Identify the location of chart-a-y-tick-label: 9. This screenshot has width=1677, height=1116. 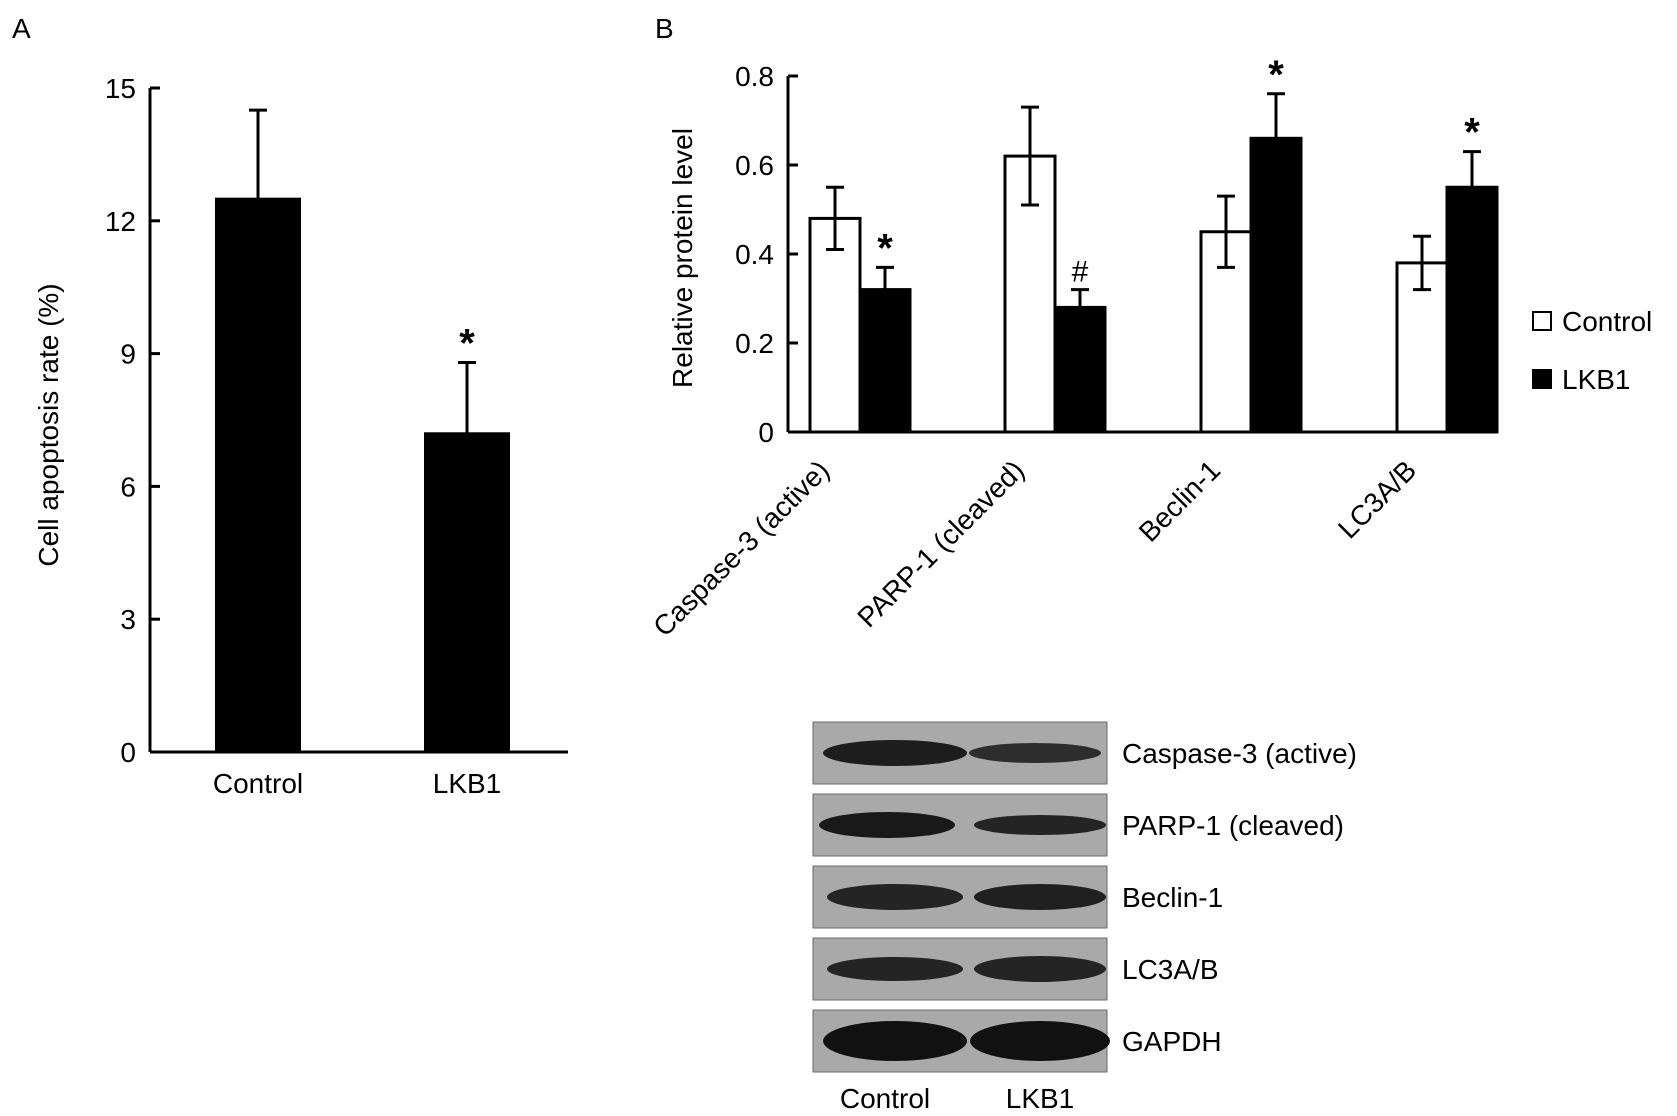
(128, 354).